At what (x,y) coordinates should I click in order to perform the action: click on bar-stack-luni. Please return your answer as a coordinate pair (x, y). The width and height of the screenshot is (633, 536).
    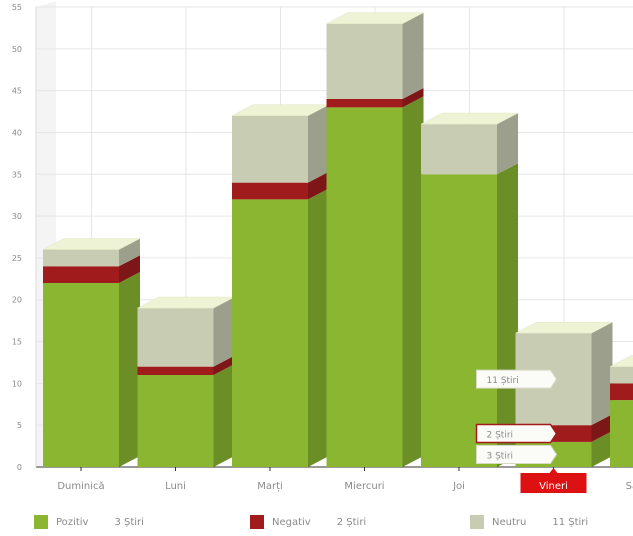
    Looking at the image, I should click on (186, 381).